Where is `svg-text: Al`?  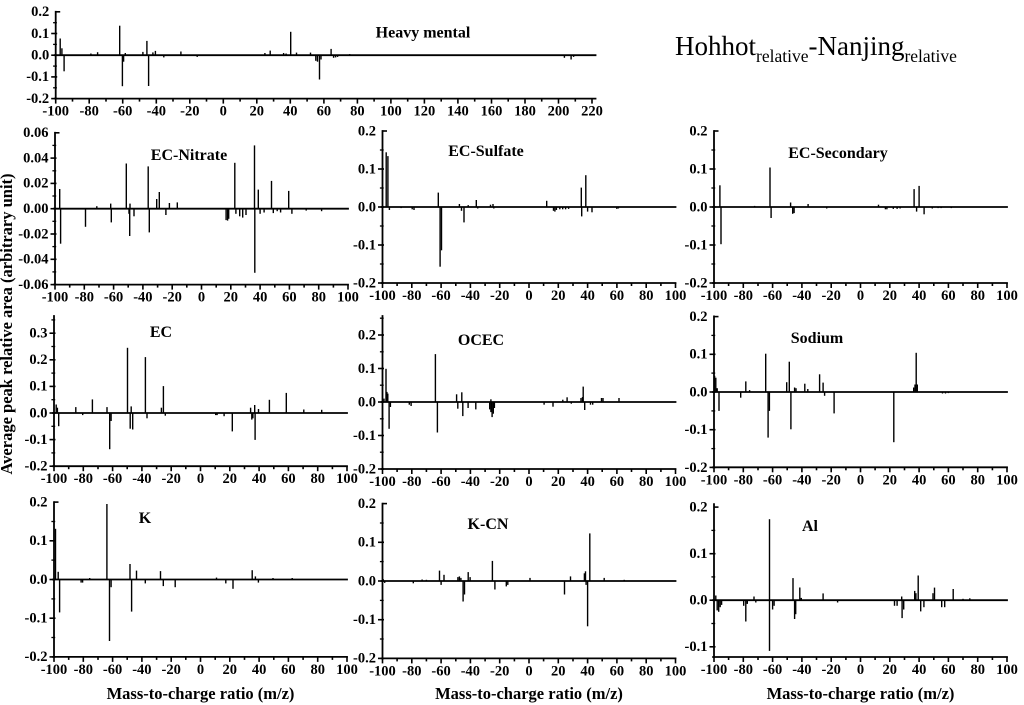
svg-text: Al is located at coordinates (810, 526).